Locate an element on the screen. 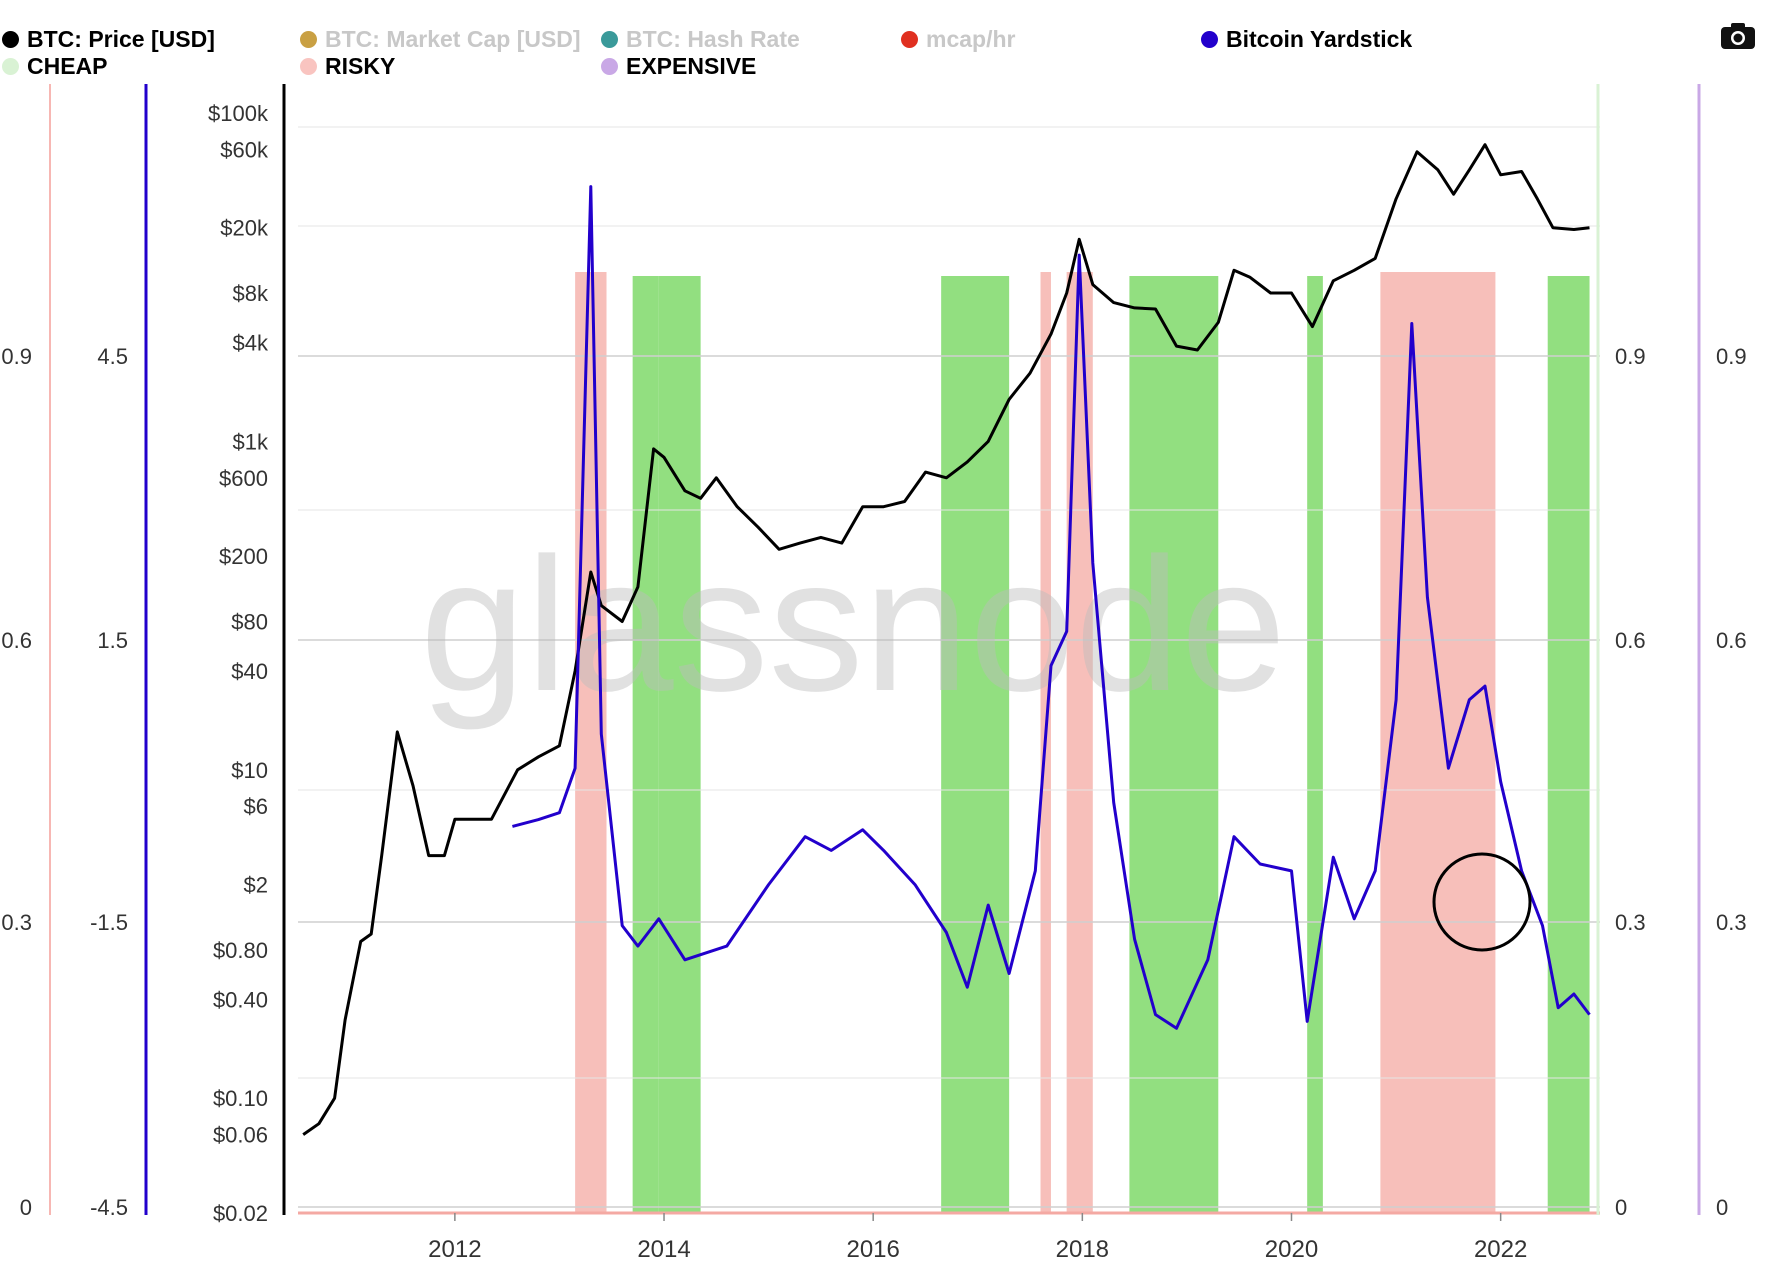 The width and height of the screenshot is (1770, 1264). left-axis-2-tick-label: 4.5 is located at coordinates (112, 356).